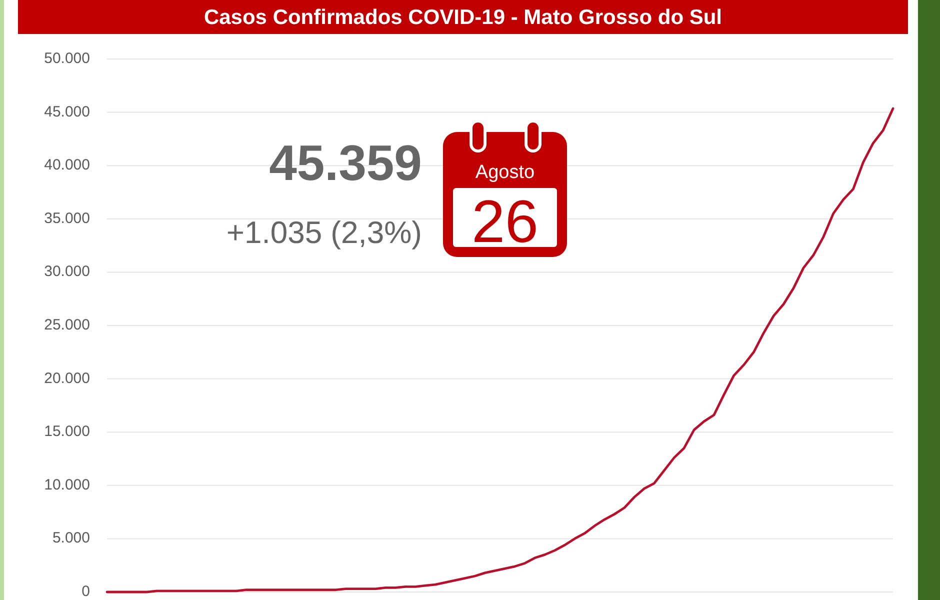 Image resolution: width=940 pixels, height=600 pixels. I want to click on y-tick-label: 35.000, so click(67, 218).